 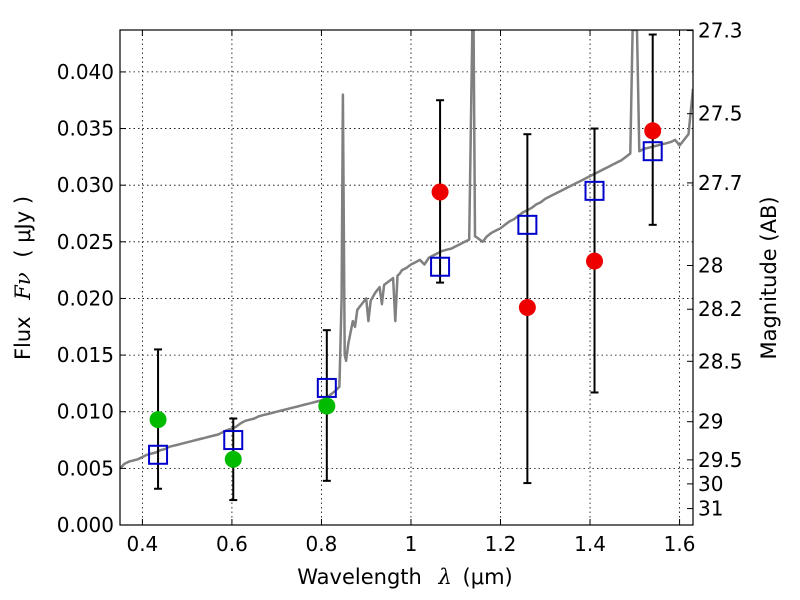 I want to click on x-tick-label: 1.6, so click(x=680, y=544).